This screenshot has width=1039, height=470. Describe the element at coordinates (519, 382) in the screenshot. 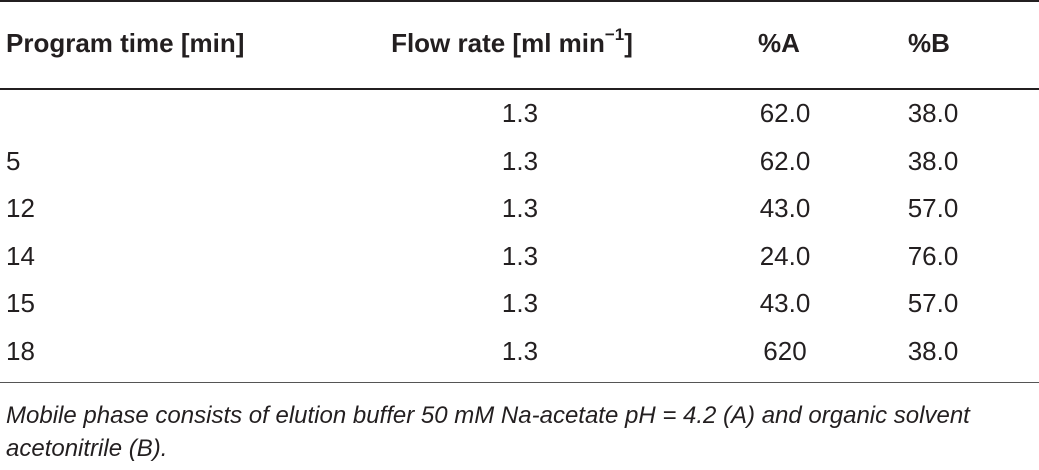

I see `table-bottom-rule` at that location.